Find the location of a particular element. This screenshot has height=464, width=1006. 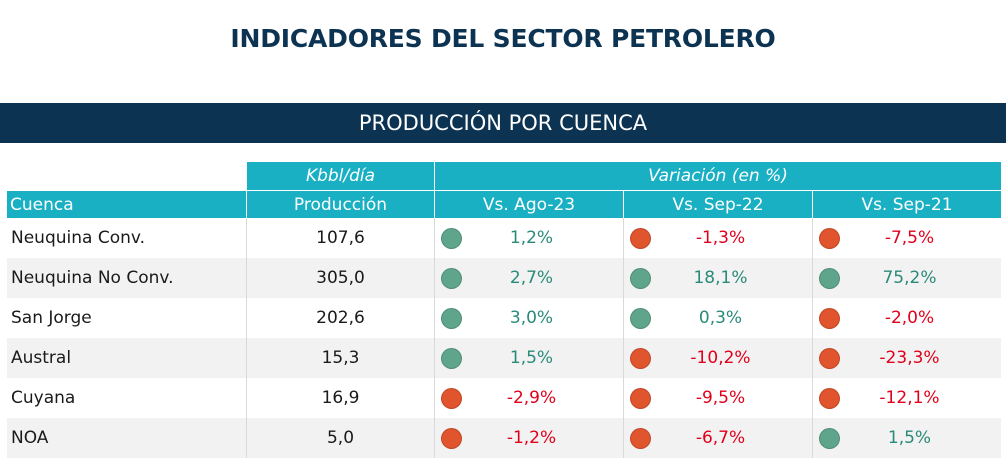

variation-percent: 1,2% is located at coordinates (531, 238).